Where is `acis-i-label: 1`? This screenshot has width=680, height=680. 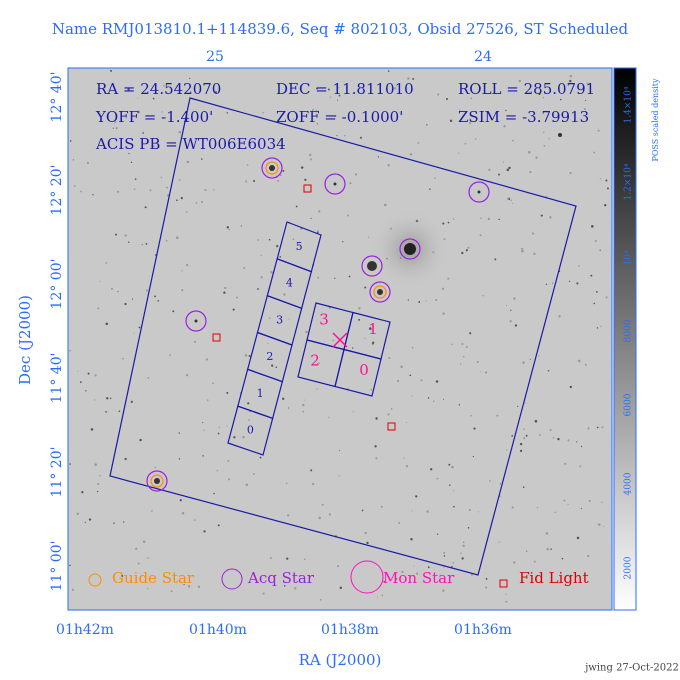 acis-i-label: 1 is located at coordinates (373, 329).